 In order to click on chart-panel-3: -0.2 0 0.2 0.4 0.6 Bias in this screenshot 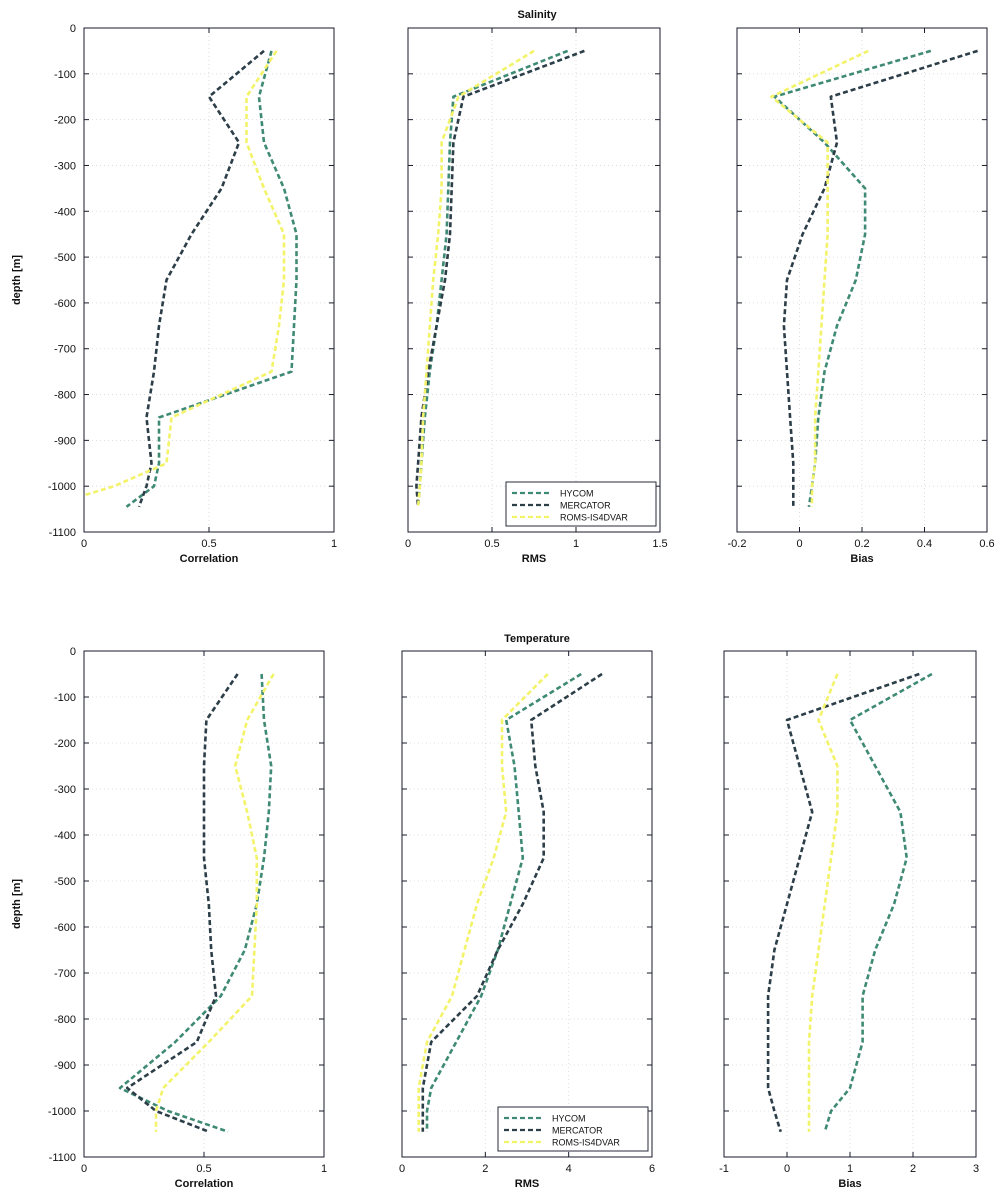, I will do `click(861, 296)`.